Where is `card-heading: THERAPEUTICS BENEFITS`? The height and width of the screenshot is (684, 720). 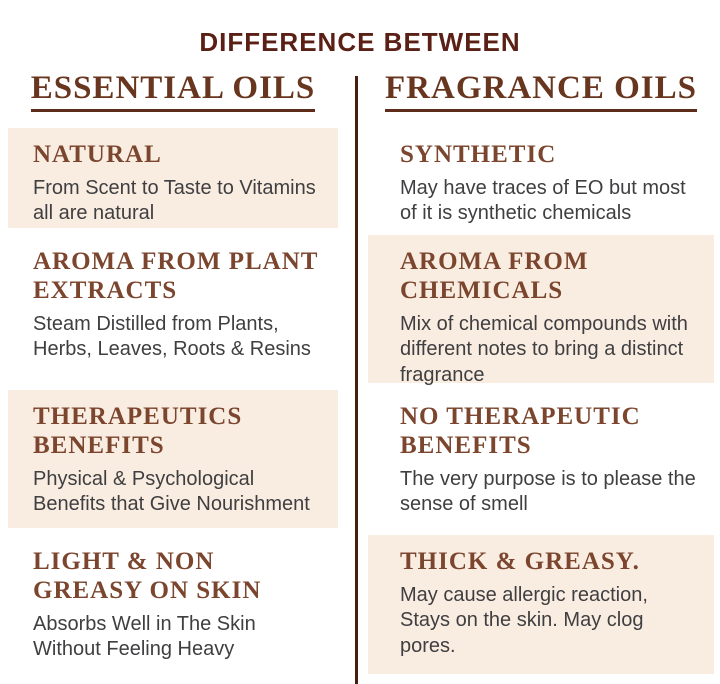 card-heading: THERAPEUTICS BENEFITS is located at coordinates (138, 431).